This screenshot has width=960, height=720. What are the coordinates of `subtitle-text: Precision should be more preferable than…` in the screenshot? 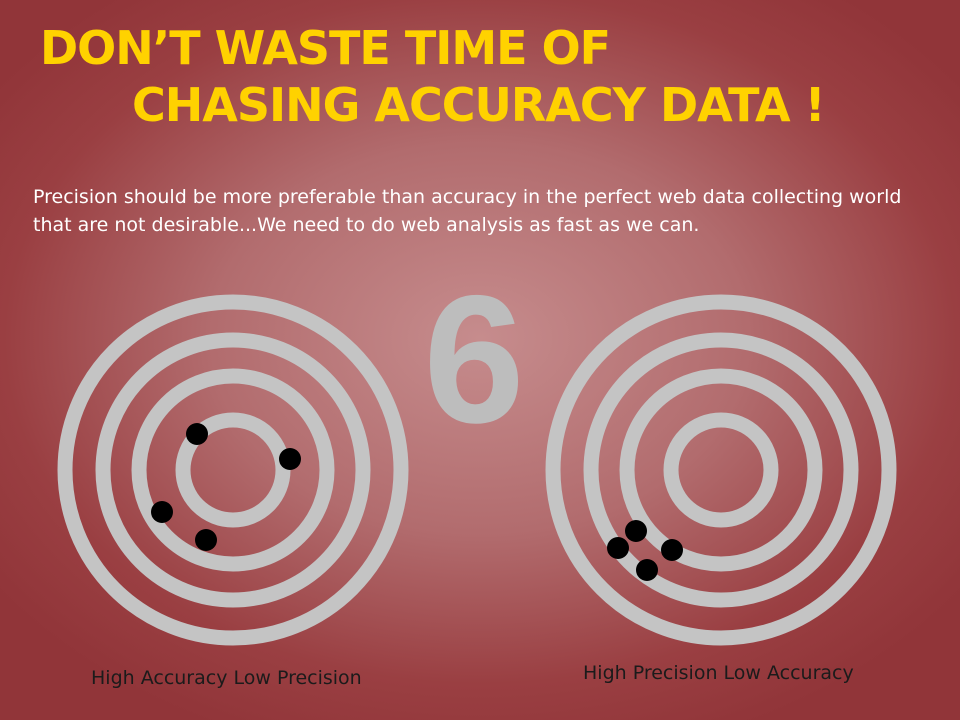 It's located at (467, 211).